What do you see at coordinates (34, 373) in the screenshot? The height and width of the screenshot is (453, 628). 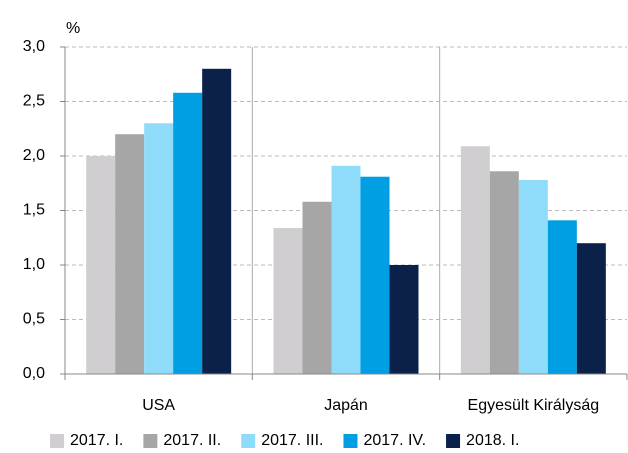 I see `y-tick-label: 0,0` at bounding box center [34, 373].